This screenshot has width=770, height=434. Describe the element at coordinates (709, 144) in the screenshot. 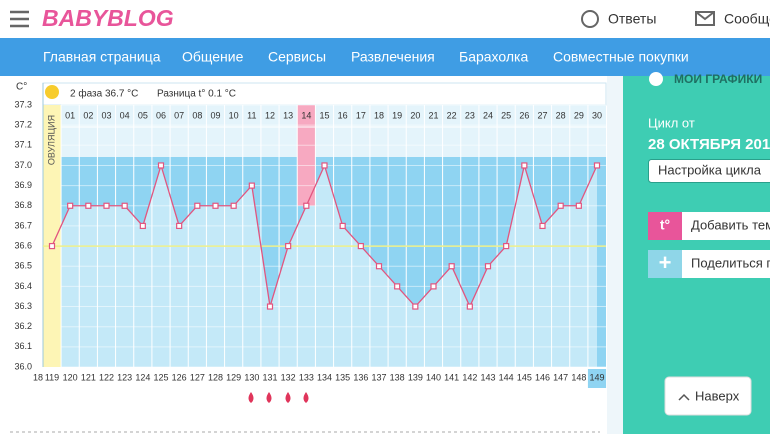

I see `cycle-date: 28 ОКТЯБРЯ 201` at that location.